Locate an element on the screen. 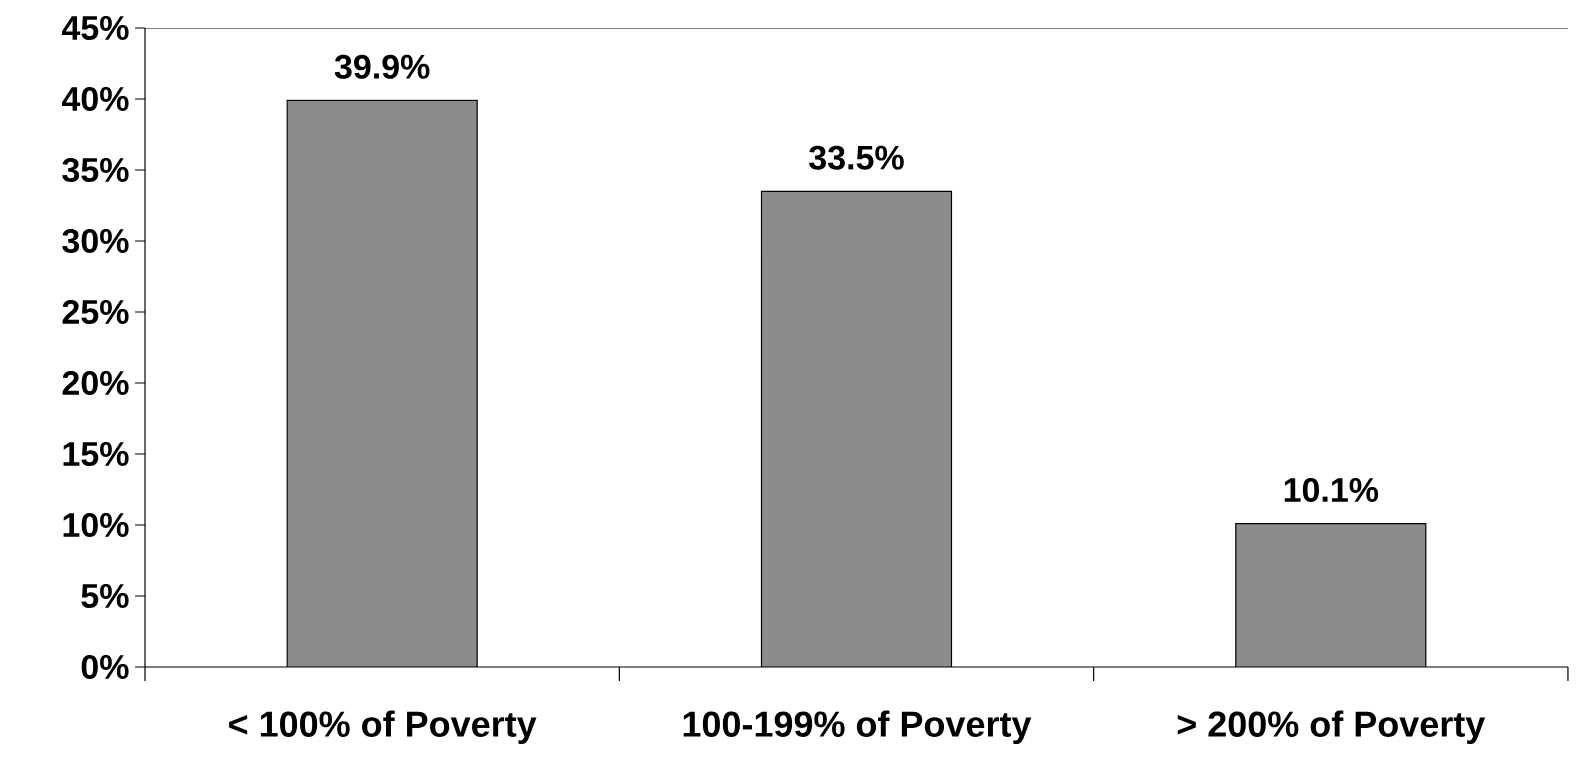  y-tick-label: 45% is located at coordinates (95, 28).